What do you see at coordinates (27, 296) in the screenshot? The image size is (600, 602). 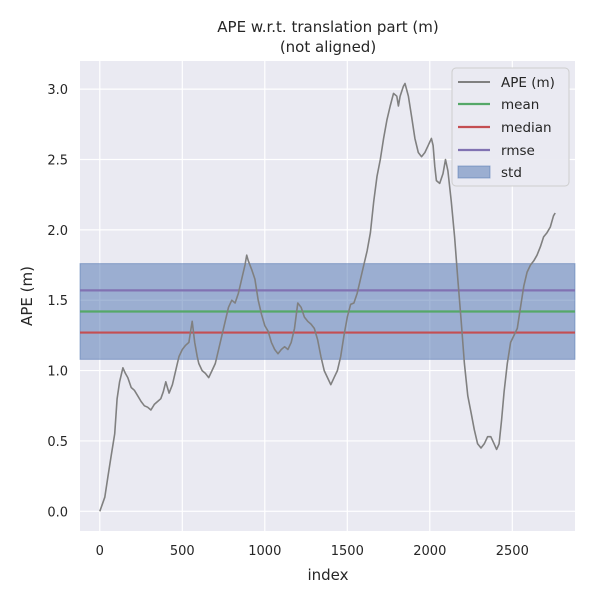 I see `y-axis-label: APE (m)` at bounding box center [27, 296].